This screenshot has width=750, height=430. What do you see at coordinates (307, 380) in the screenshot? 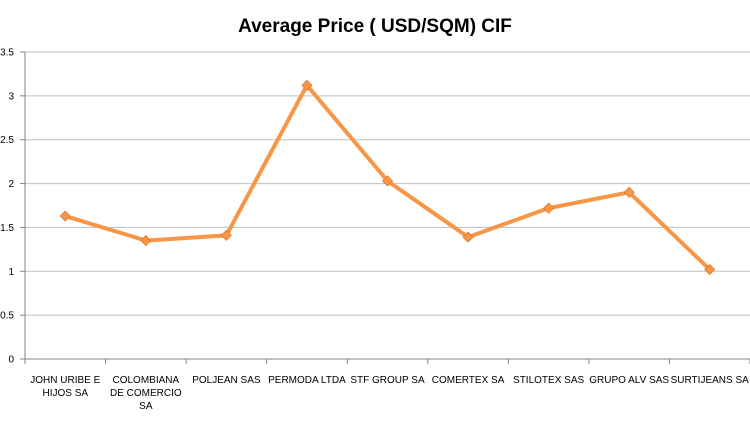
I see `x-tick-label: PERMODA LTDA` at bounding box center [307, 380].